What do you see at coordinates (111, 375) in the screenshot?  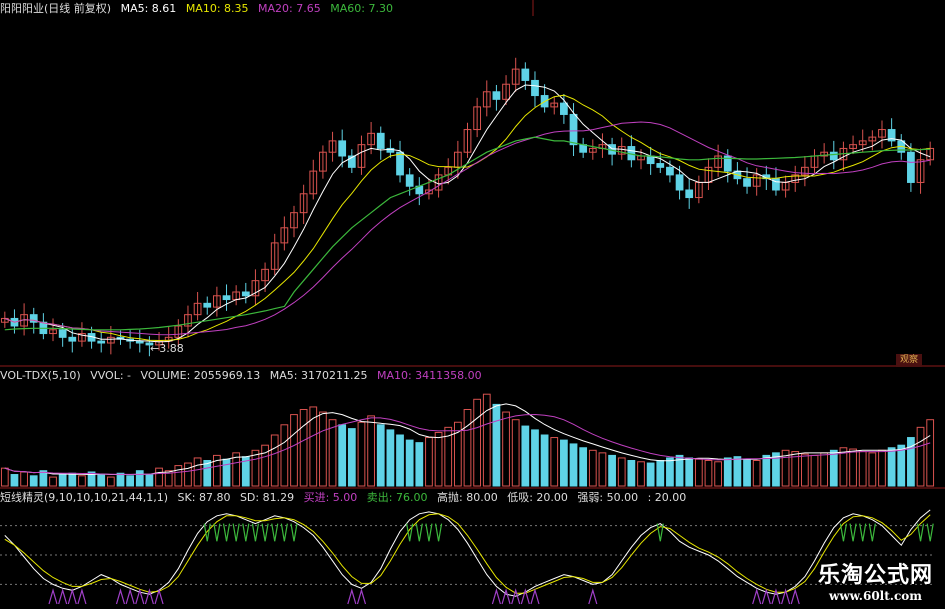 I see `vvol-readout: VVOL: -` at bounding box center [111, 375].